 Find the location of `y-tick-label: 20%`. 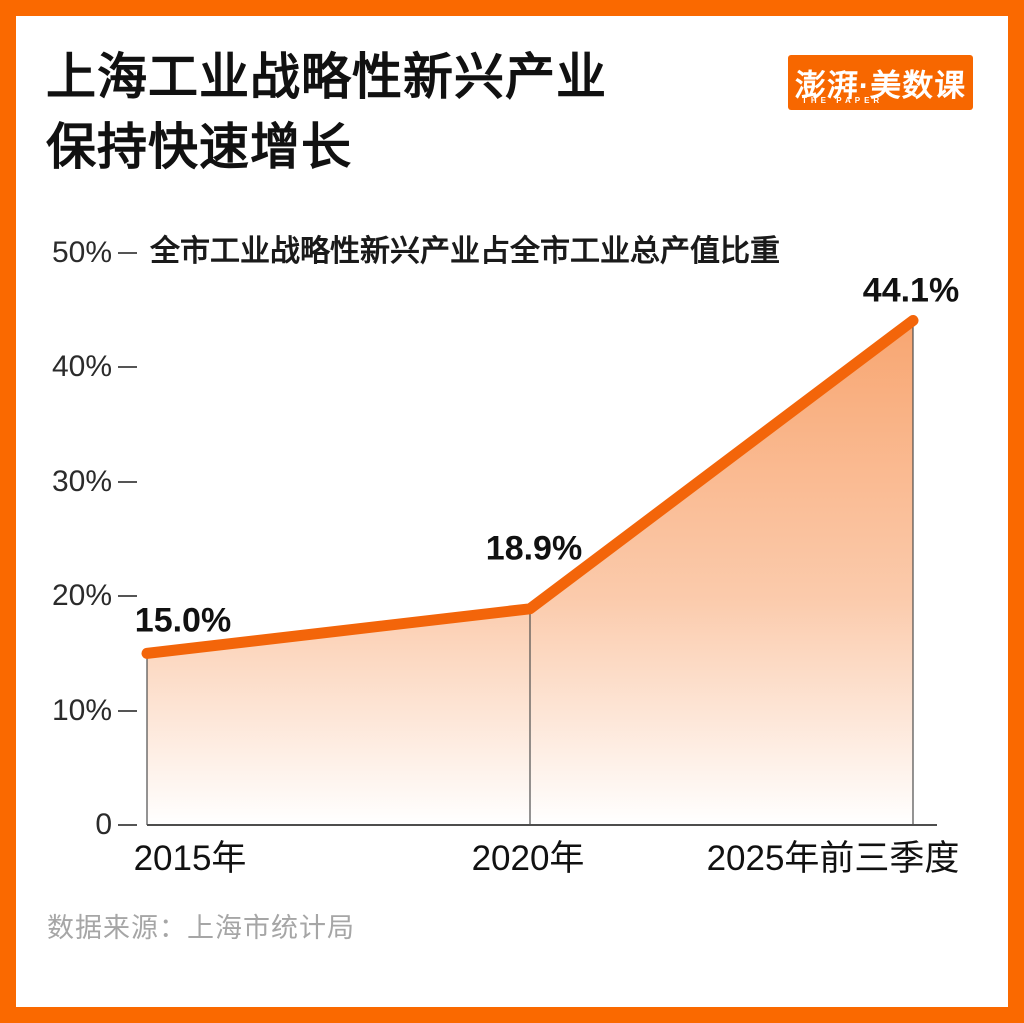

y-tick-label: 20% is located at coordinates (81, 596).